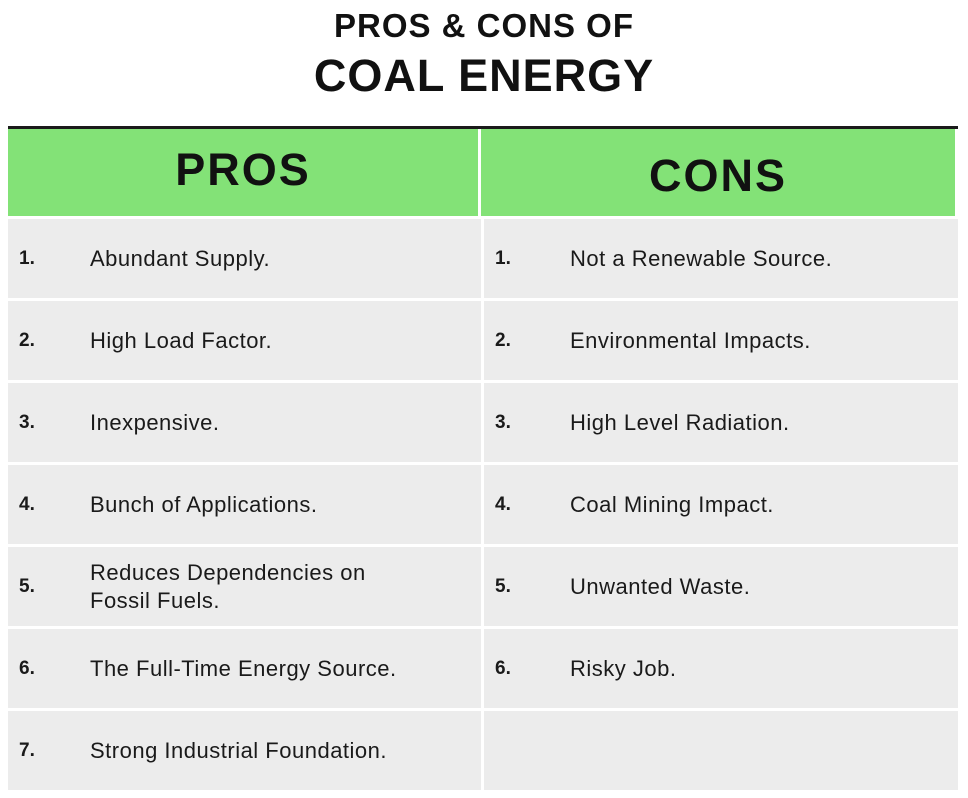 This screenshot has height=798, width=968. Describe the element at coordinates (623, 668) in the screenshot. I see `con-text: Risky Job.` at that location.